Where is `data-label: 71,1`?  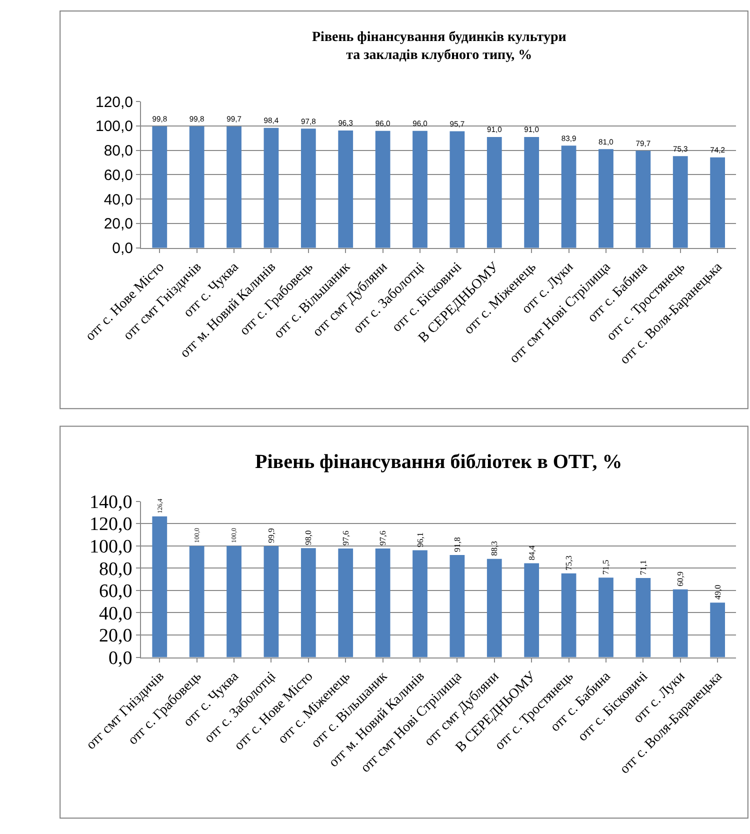 data-label: 71,1 is located at coordinates (643, 568).